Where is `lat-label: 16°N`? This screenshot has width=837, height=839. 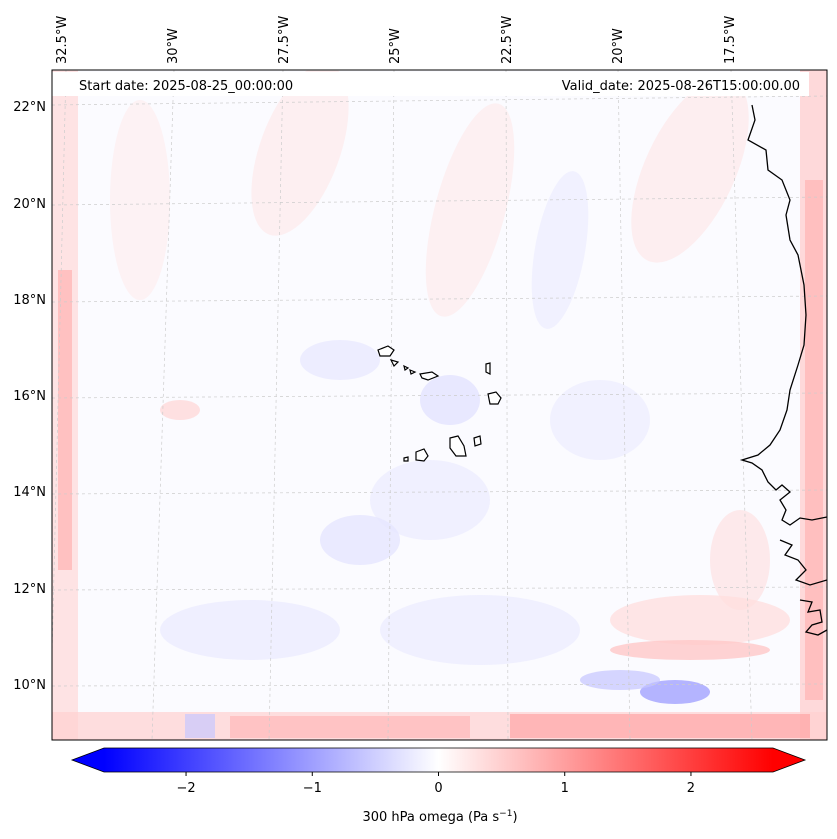
lat-label: 16°N is located at coordinates (29, 396).